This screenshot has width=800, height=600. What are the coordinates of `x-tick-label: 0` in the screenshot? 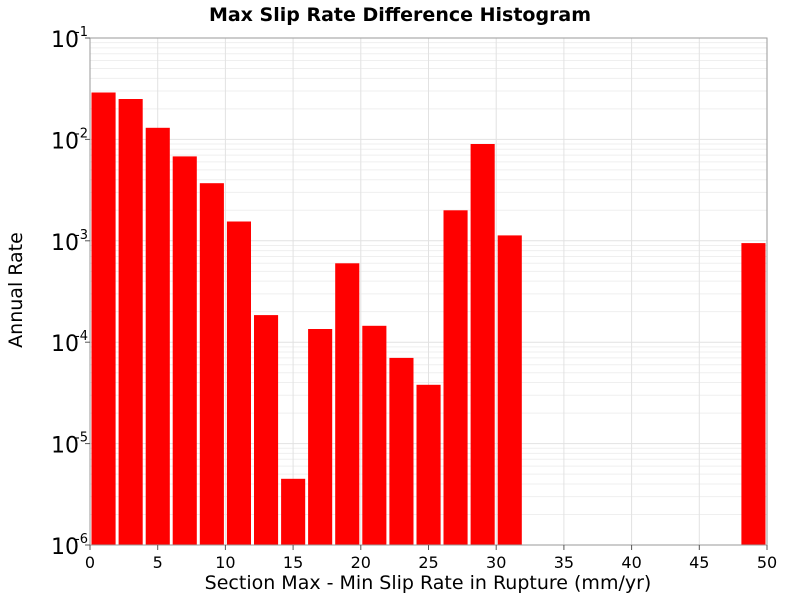 It's located at (90, 562).